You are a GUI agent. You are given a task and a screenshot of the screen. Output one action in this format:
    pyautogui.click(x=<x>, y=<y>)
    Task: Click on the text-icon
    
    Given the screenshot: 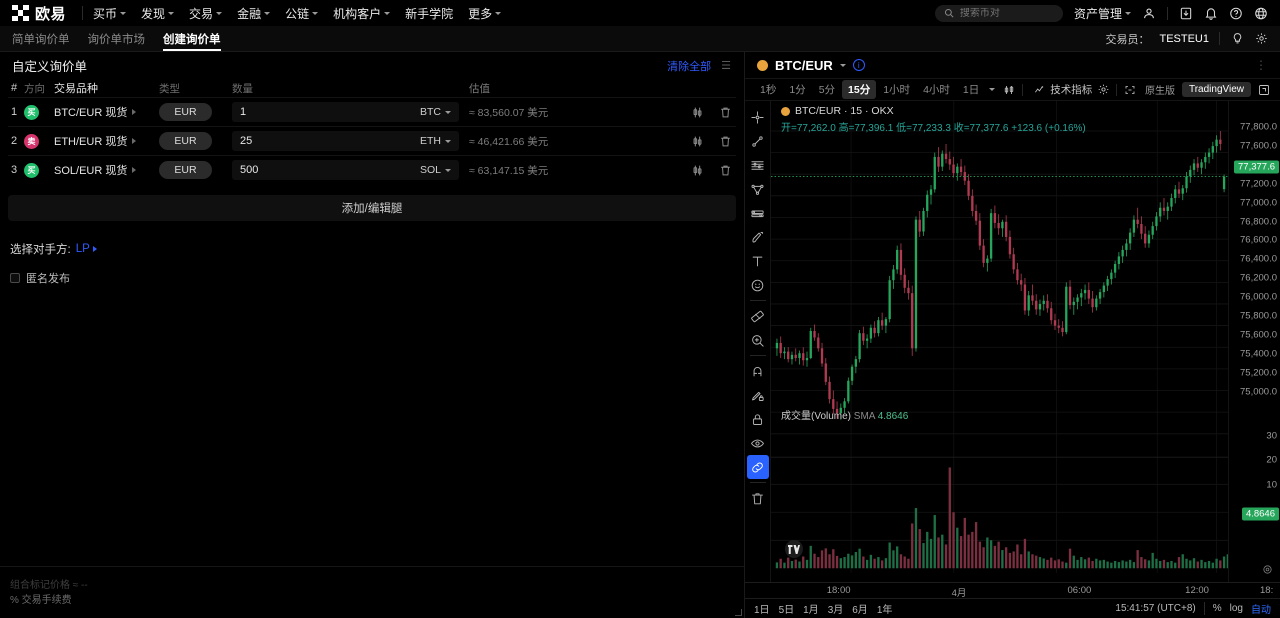 What is the action you would take?
    pyautogui.click(x=758, y=261)
    